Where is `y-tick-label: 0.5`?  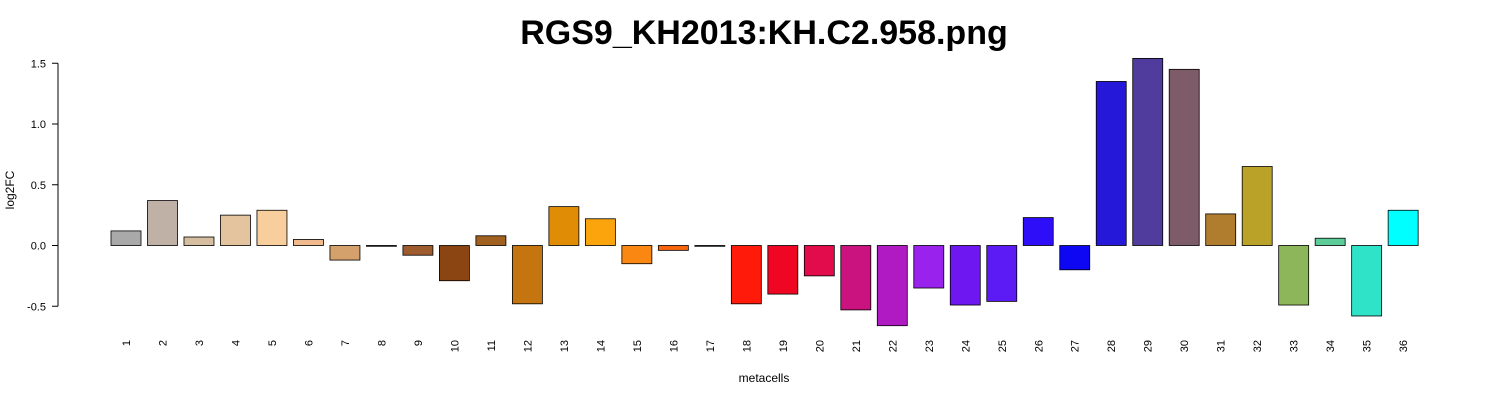 y-tick-label: 0.5 is located at coordinates (38, 186).